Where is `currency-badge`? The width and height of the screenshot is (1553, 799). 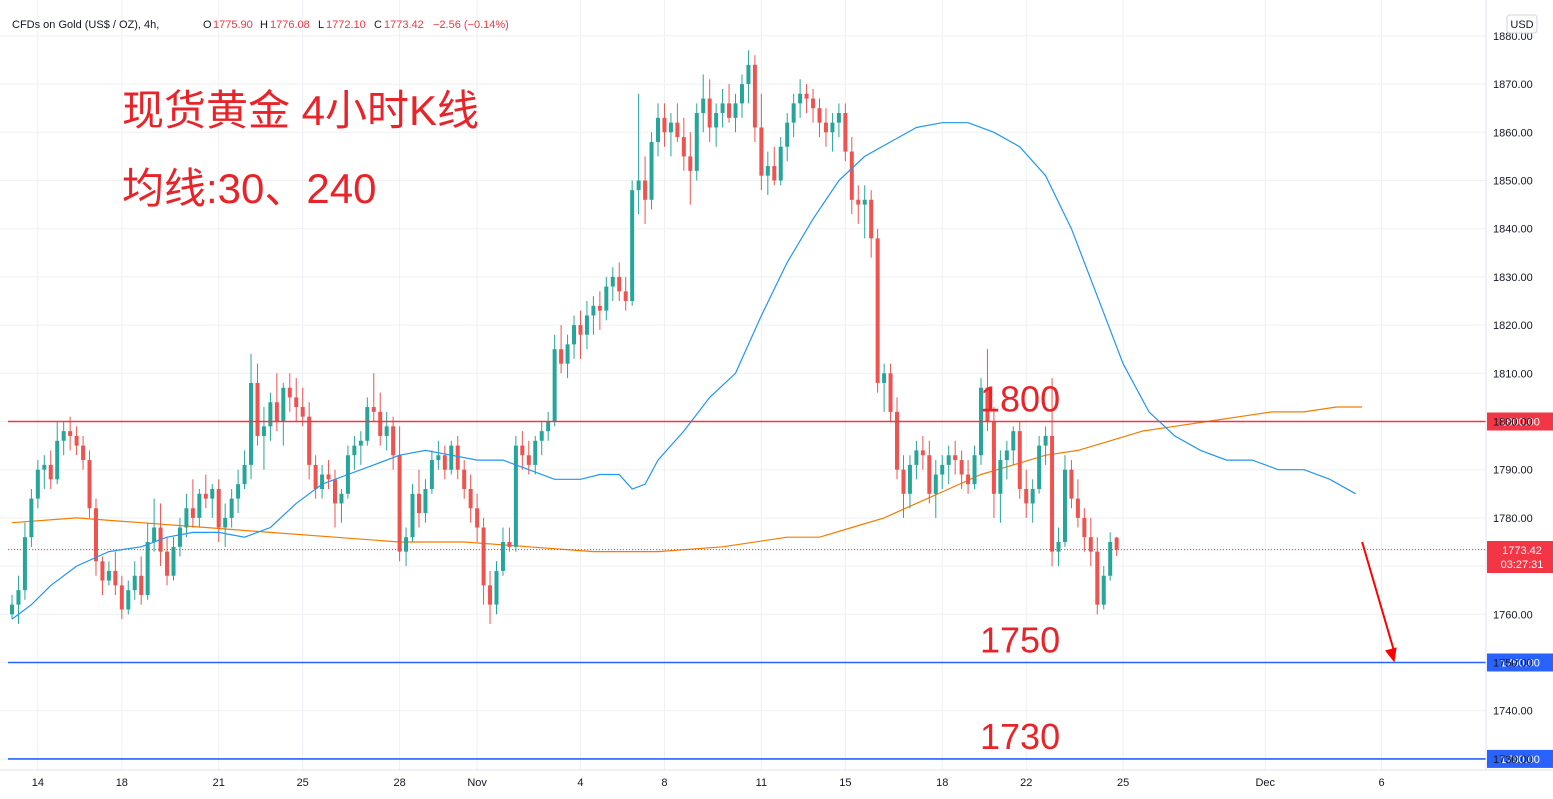
currency-badge is located at coordinates (1522, 24).